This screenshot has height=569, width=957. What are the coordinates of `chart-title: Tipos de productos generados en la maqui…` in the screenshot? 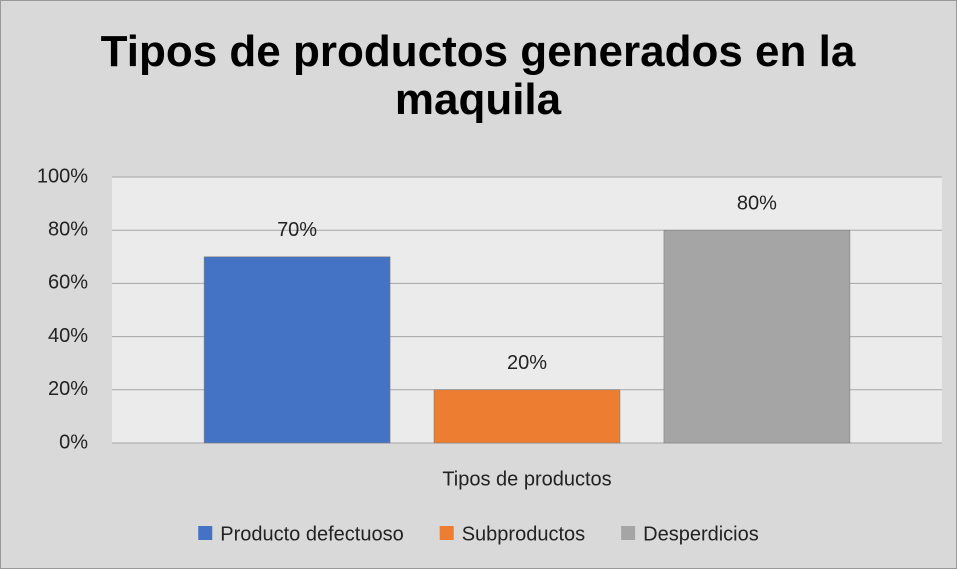 It's located at (478, 75).